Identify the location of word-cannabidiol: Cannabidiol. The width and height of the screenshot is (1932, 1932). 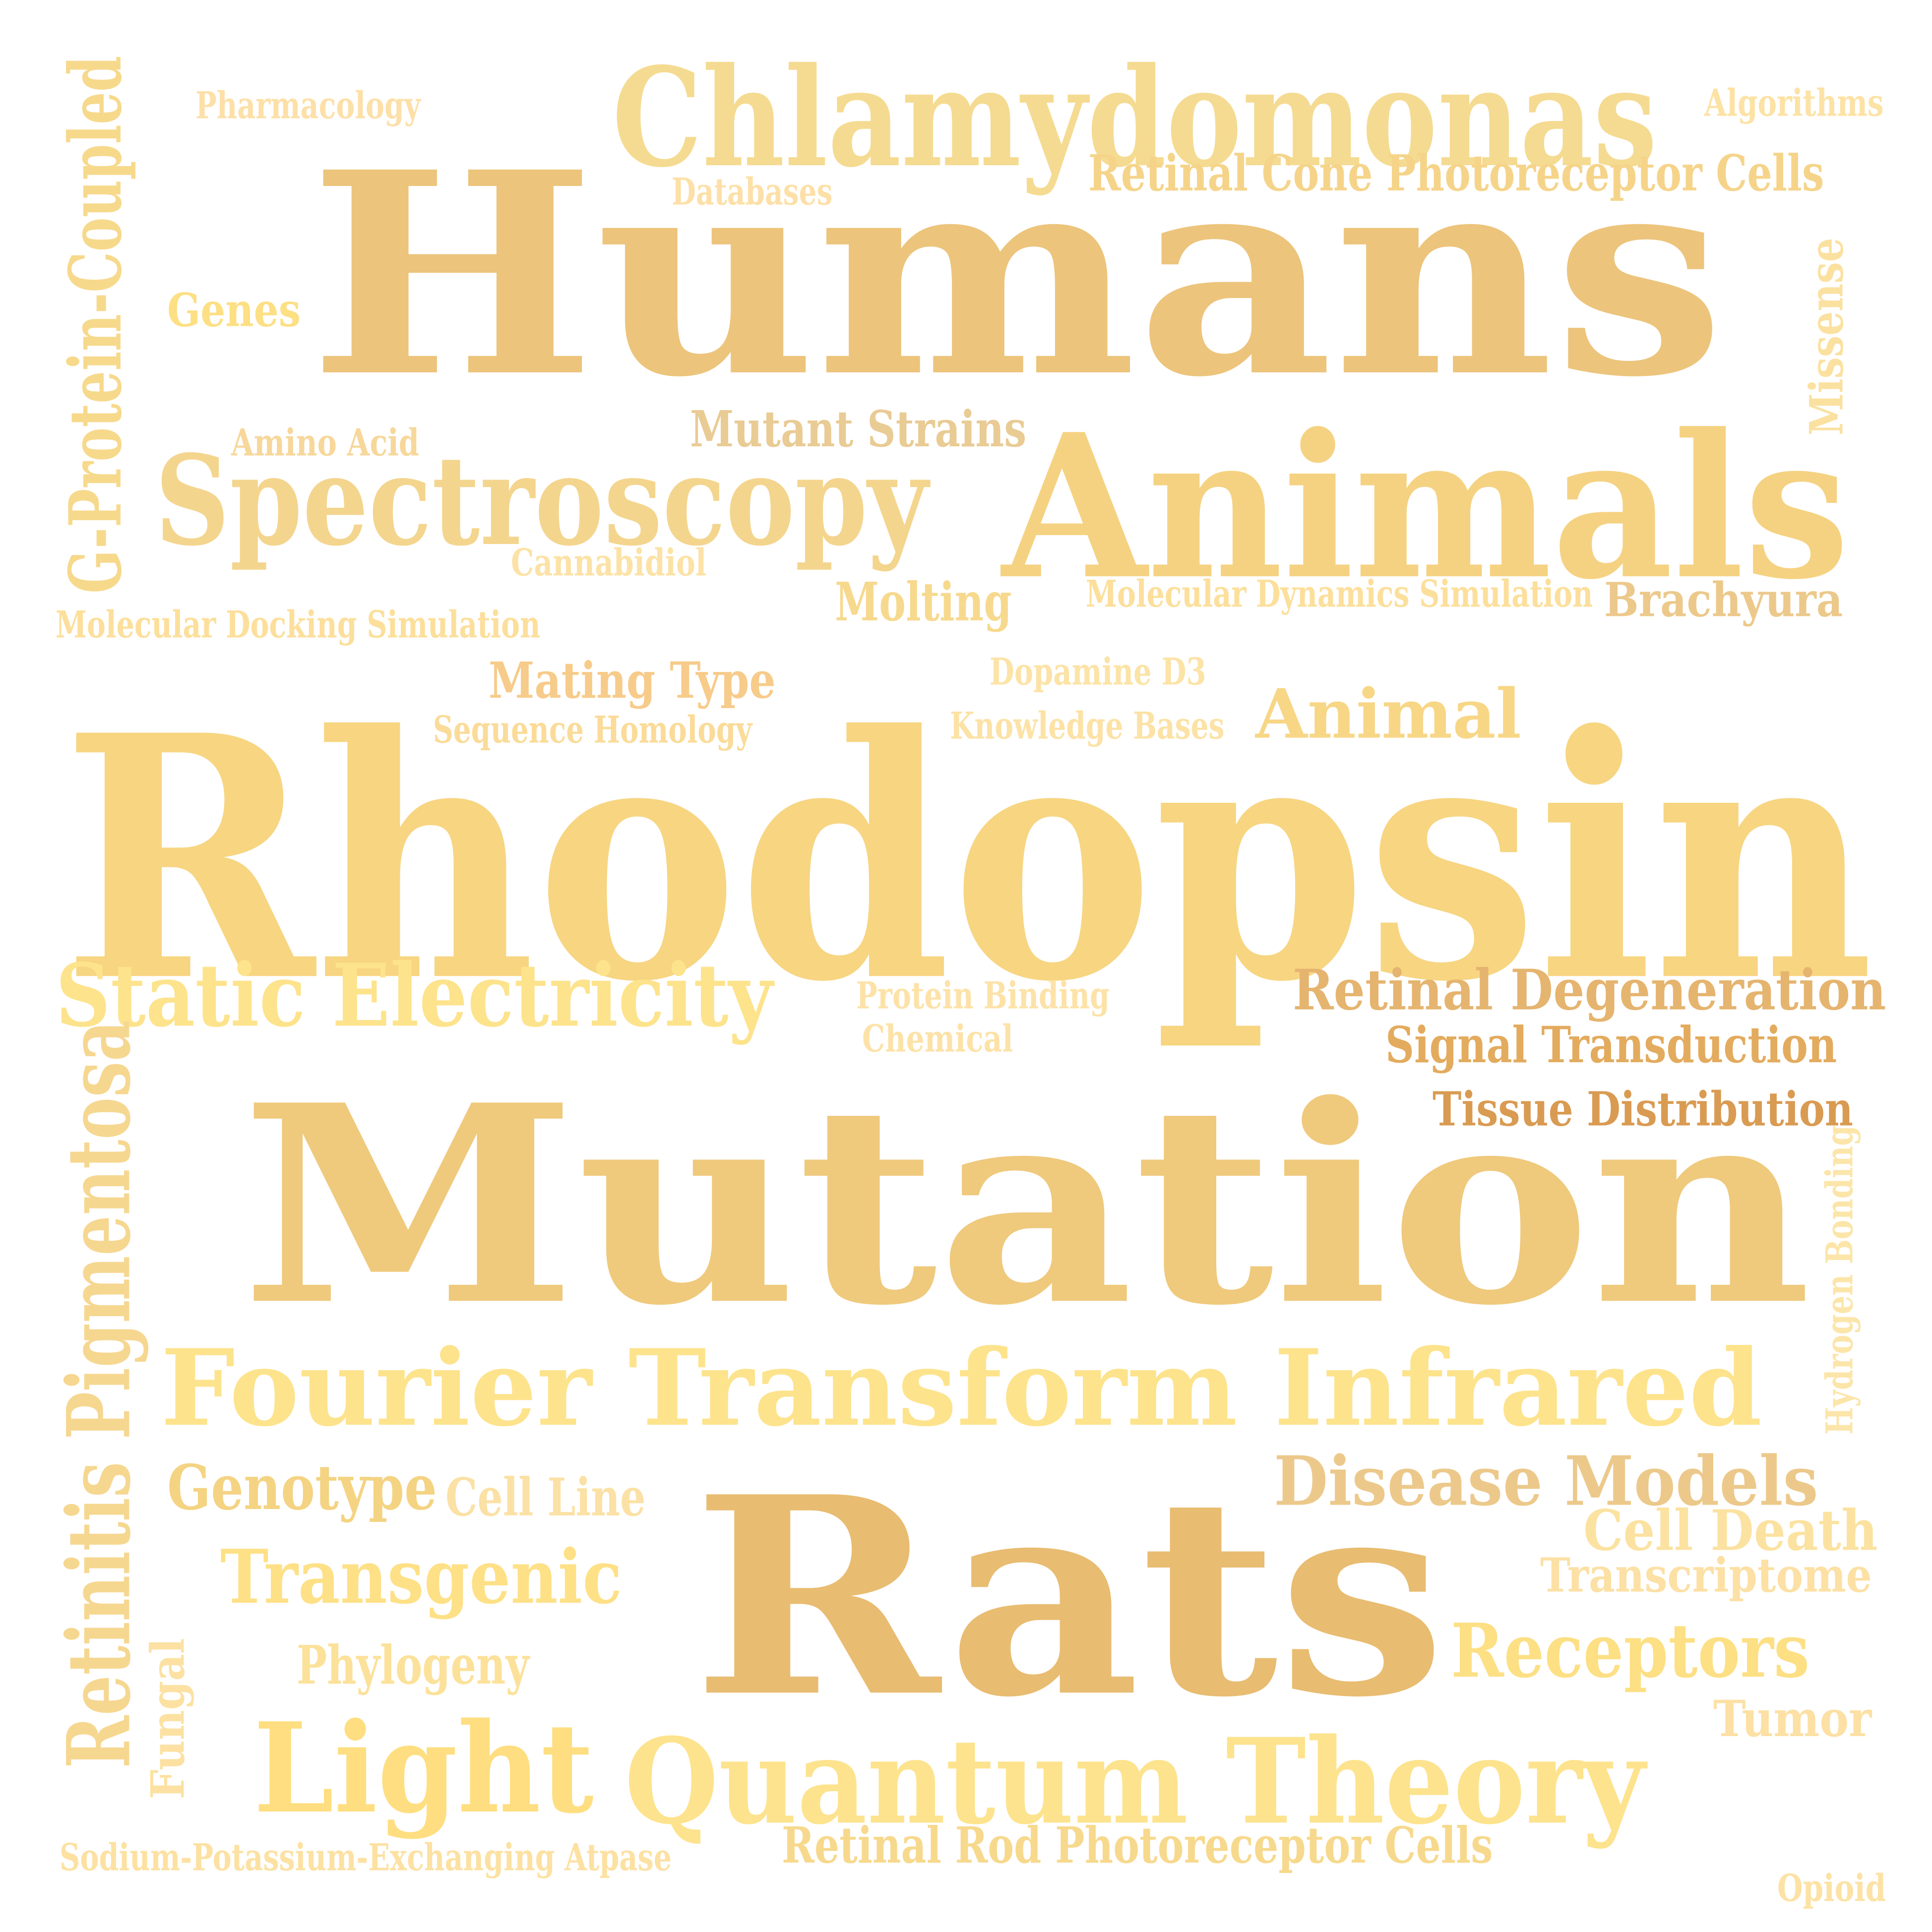
(608, 563).